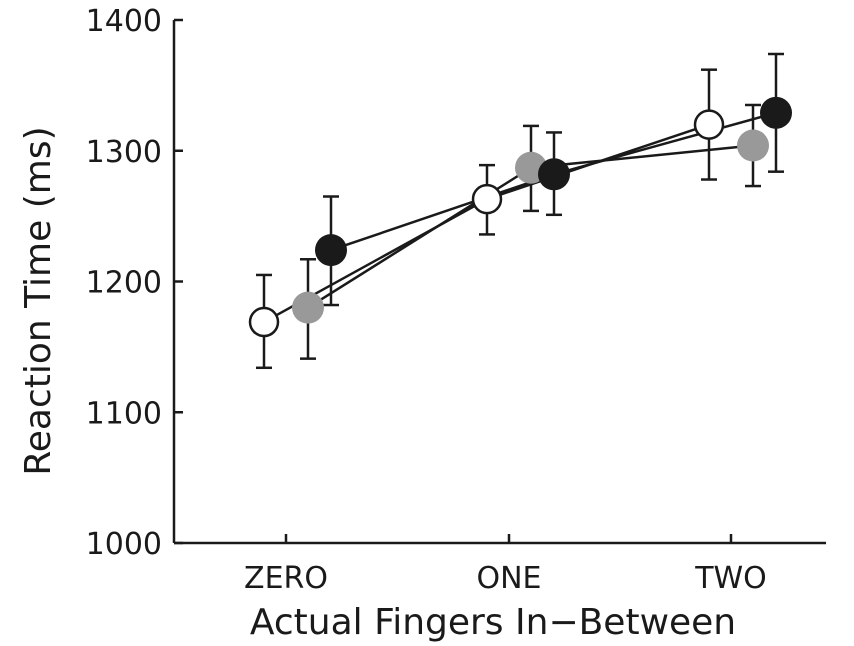 Image resolution: width=854 pixels, height=646 pixels. Describe the element at coordinates (124, 544) in the screenshot. I see `y-tick-label: 1000` at that location.